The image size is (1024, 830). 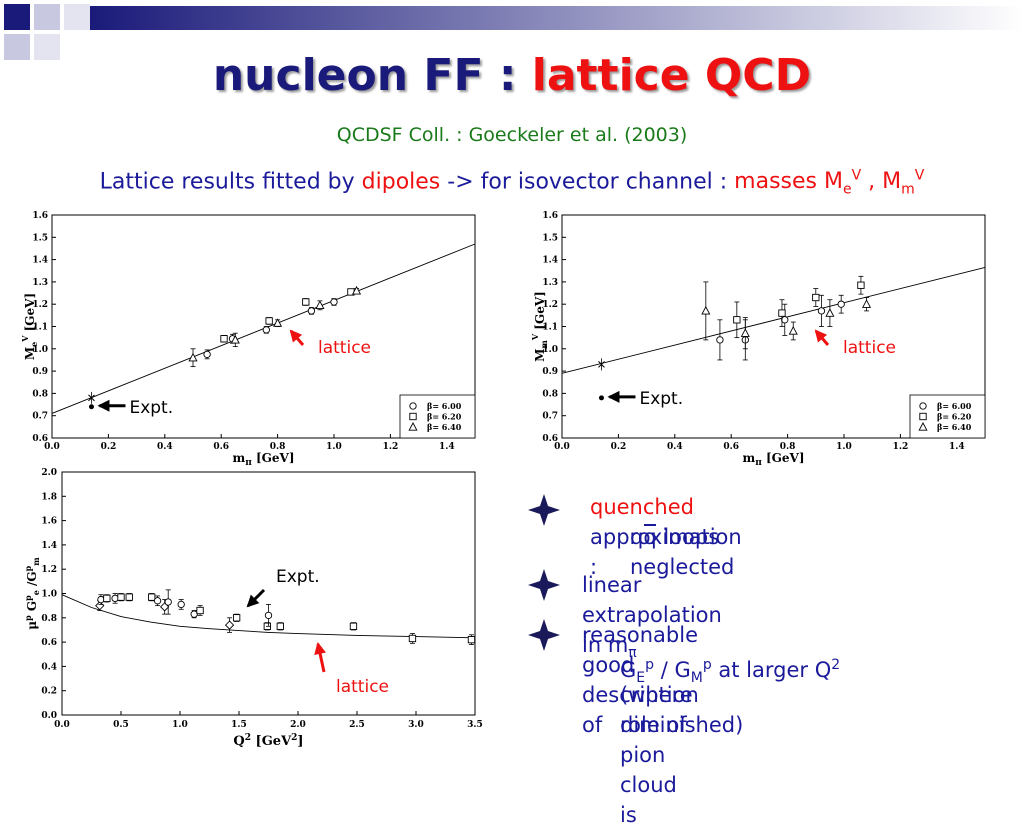 What do you see at coordinates (49, 692) in the screenshot?
I see `y-tick-label: 0.2` at bounding box center [49, 692].